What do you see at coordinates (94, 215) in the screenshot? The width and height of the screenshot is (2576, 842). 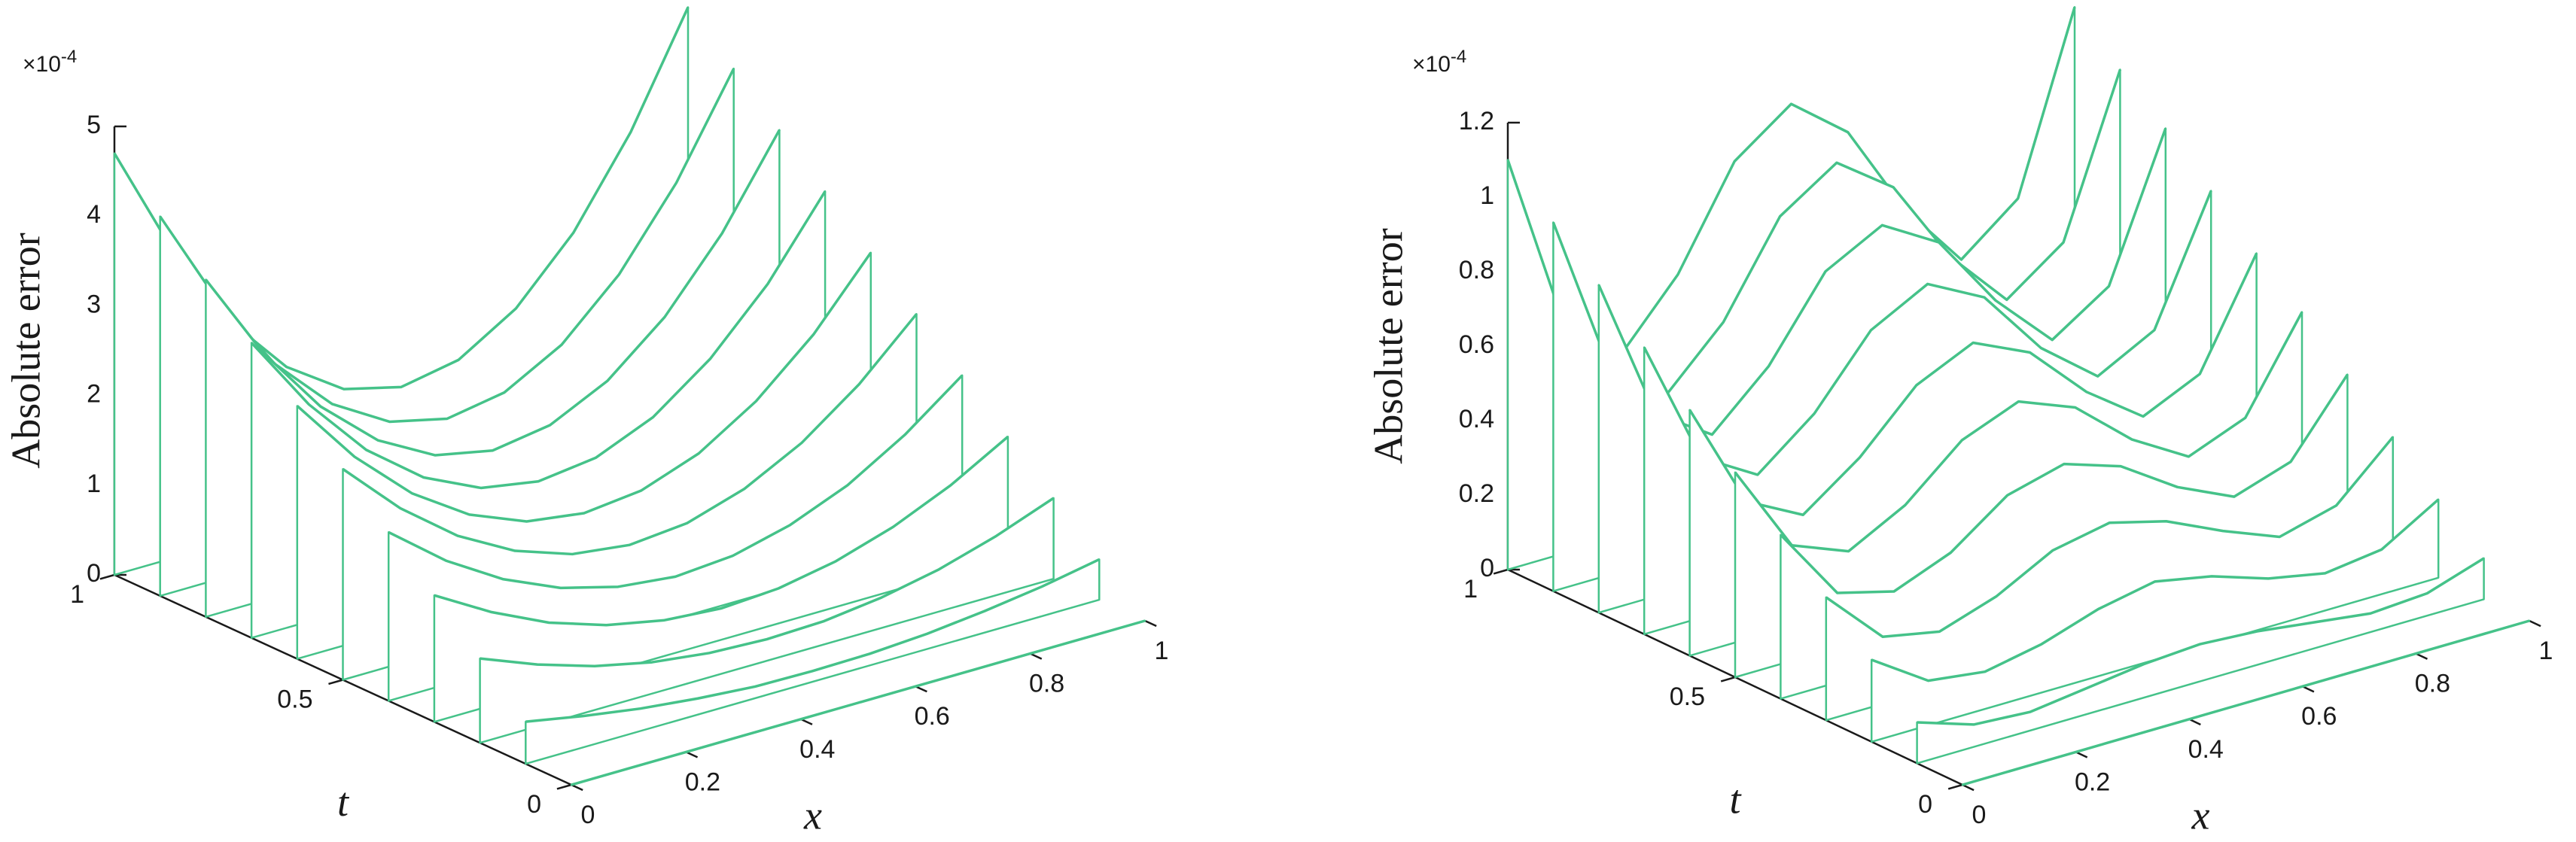 I see `z-tick-label: 4` at bounding box center [94, 215].